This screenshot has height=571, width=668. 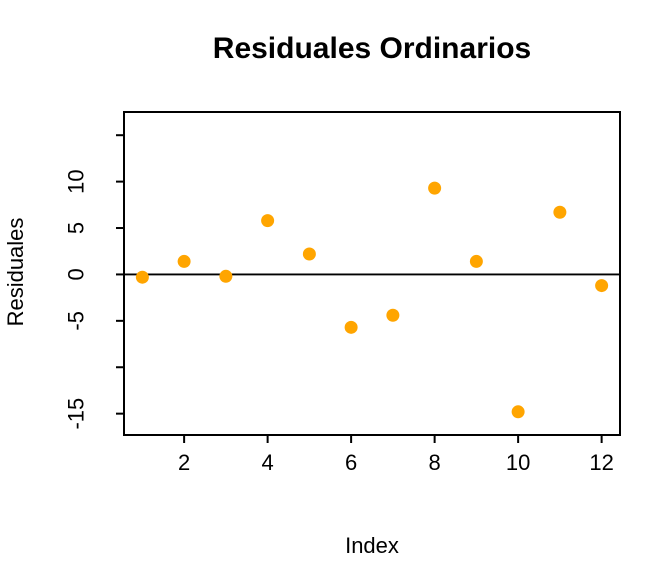 I want to click on y-tick-label: 5, so click(x=76, y=228).